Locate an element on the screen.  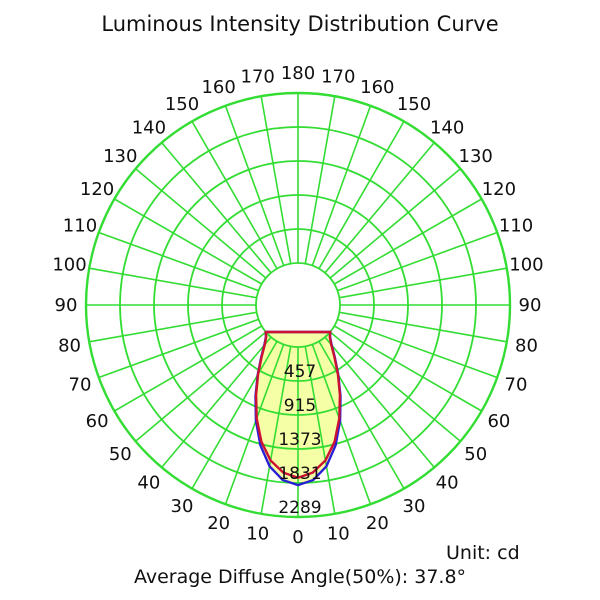
diffuse-angle-label: Average Diffuse Angle(50%): 37.8° is located at coordinates (300, 577).